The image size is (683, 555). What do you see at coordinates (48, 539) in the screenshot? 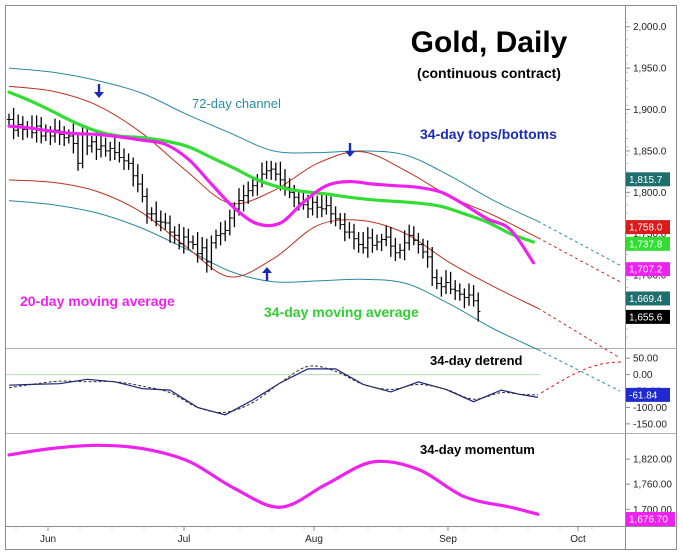
I see `x-tick-label: Jun` at bounding box center [48, 539].